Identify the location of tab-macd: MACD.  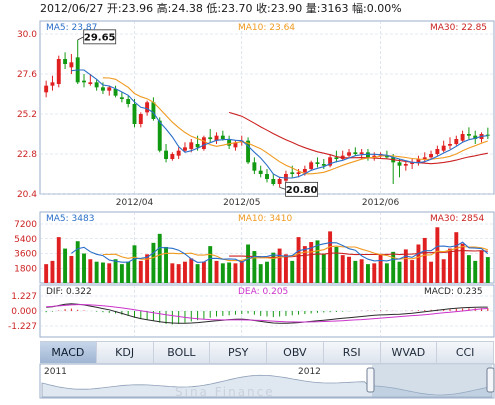
(68, 352).